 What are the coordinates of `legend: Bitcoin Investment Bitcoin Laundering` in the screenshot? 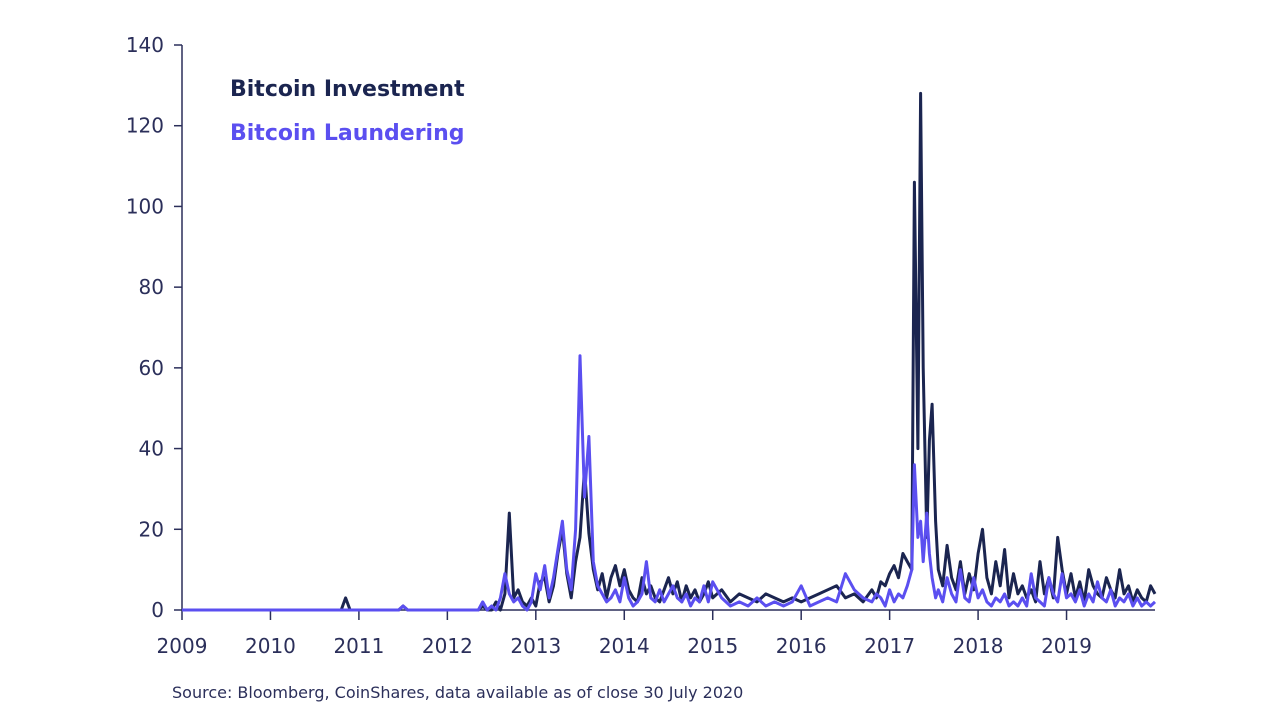 It's located at (347, 111).